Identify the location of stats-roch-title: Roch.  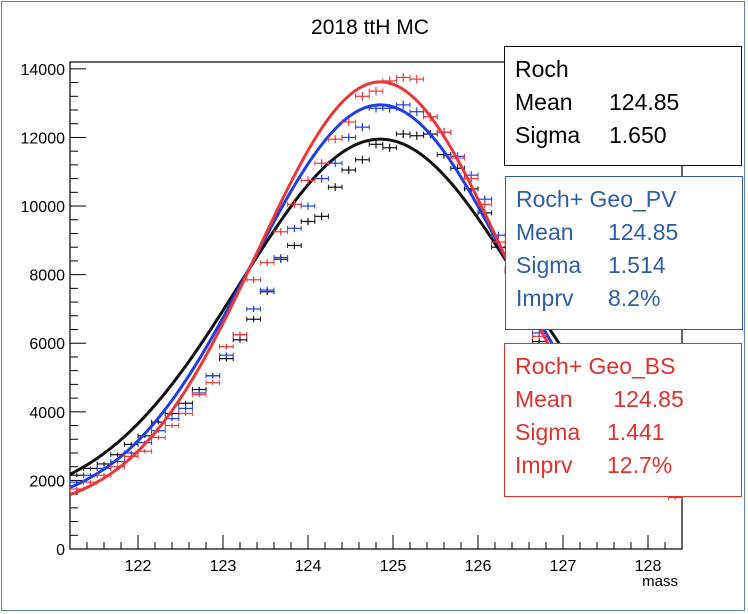
(542, 69).